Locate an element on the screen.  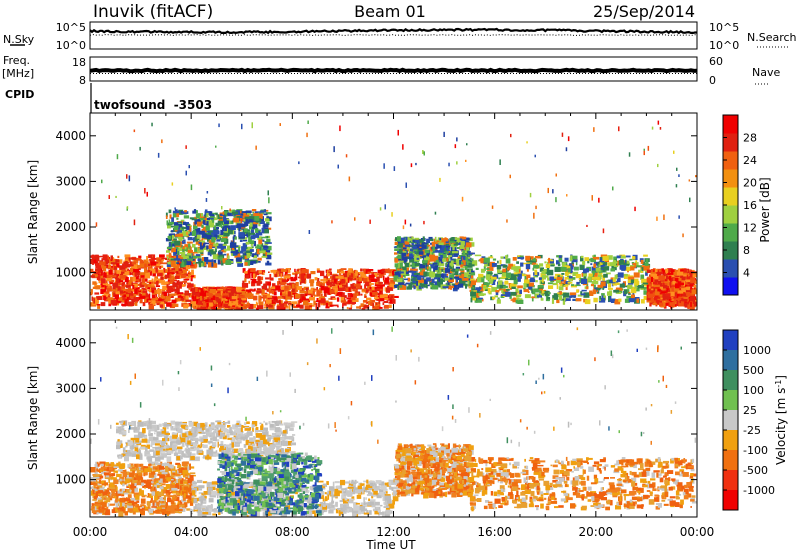
nsearch-tick-high: 10^5 is located at coordinates (724, 27).